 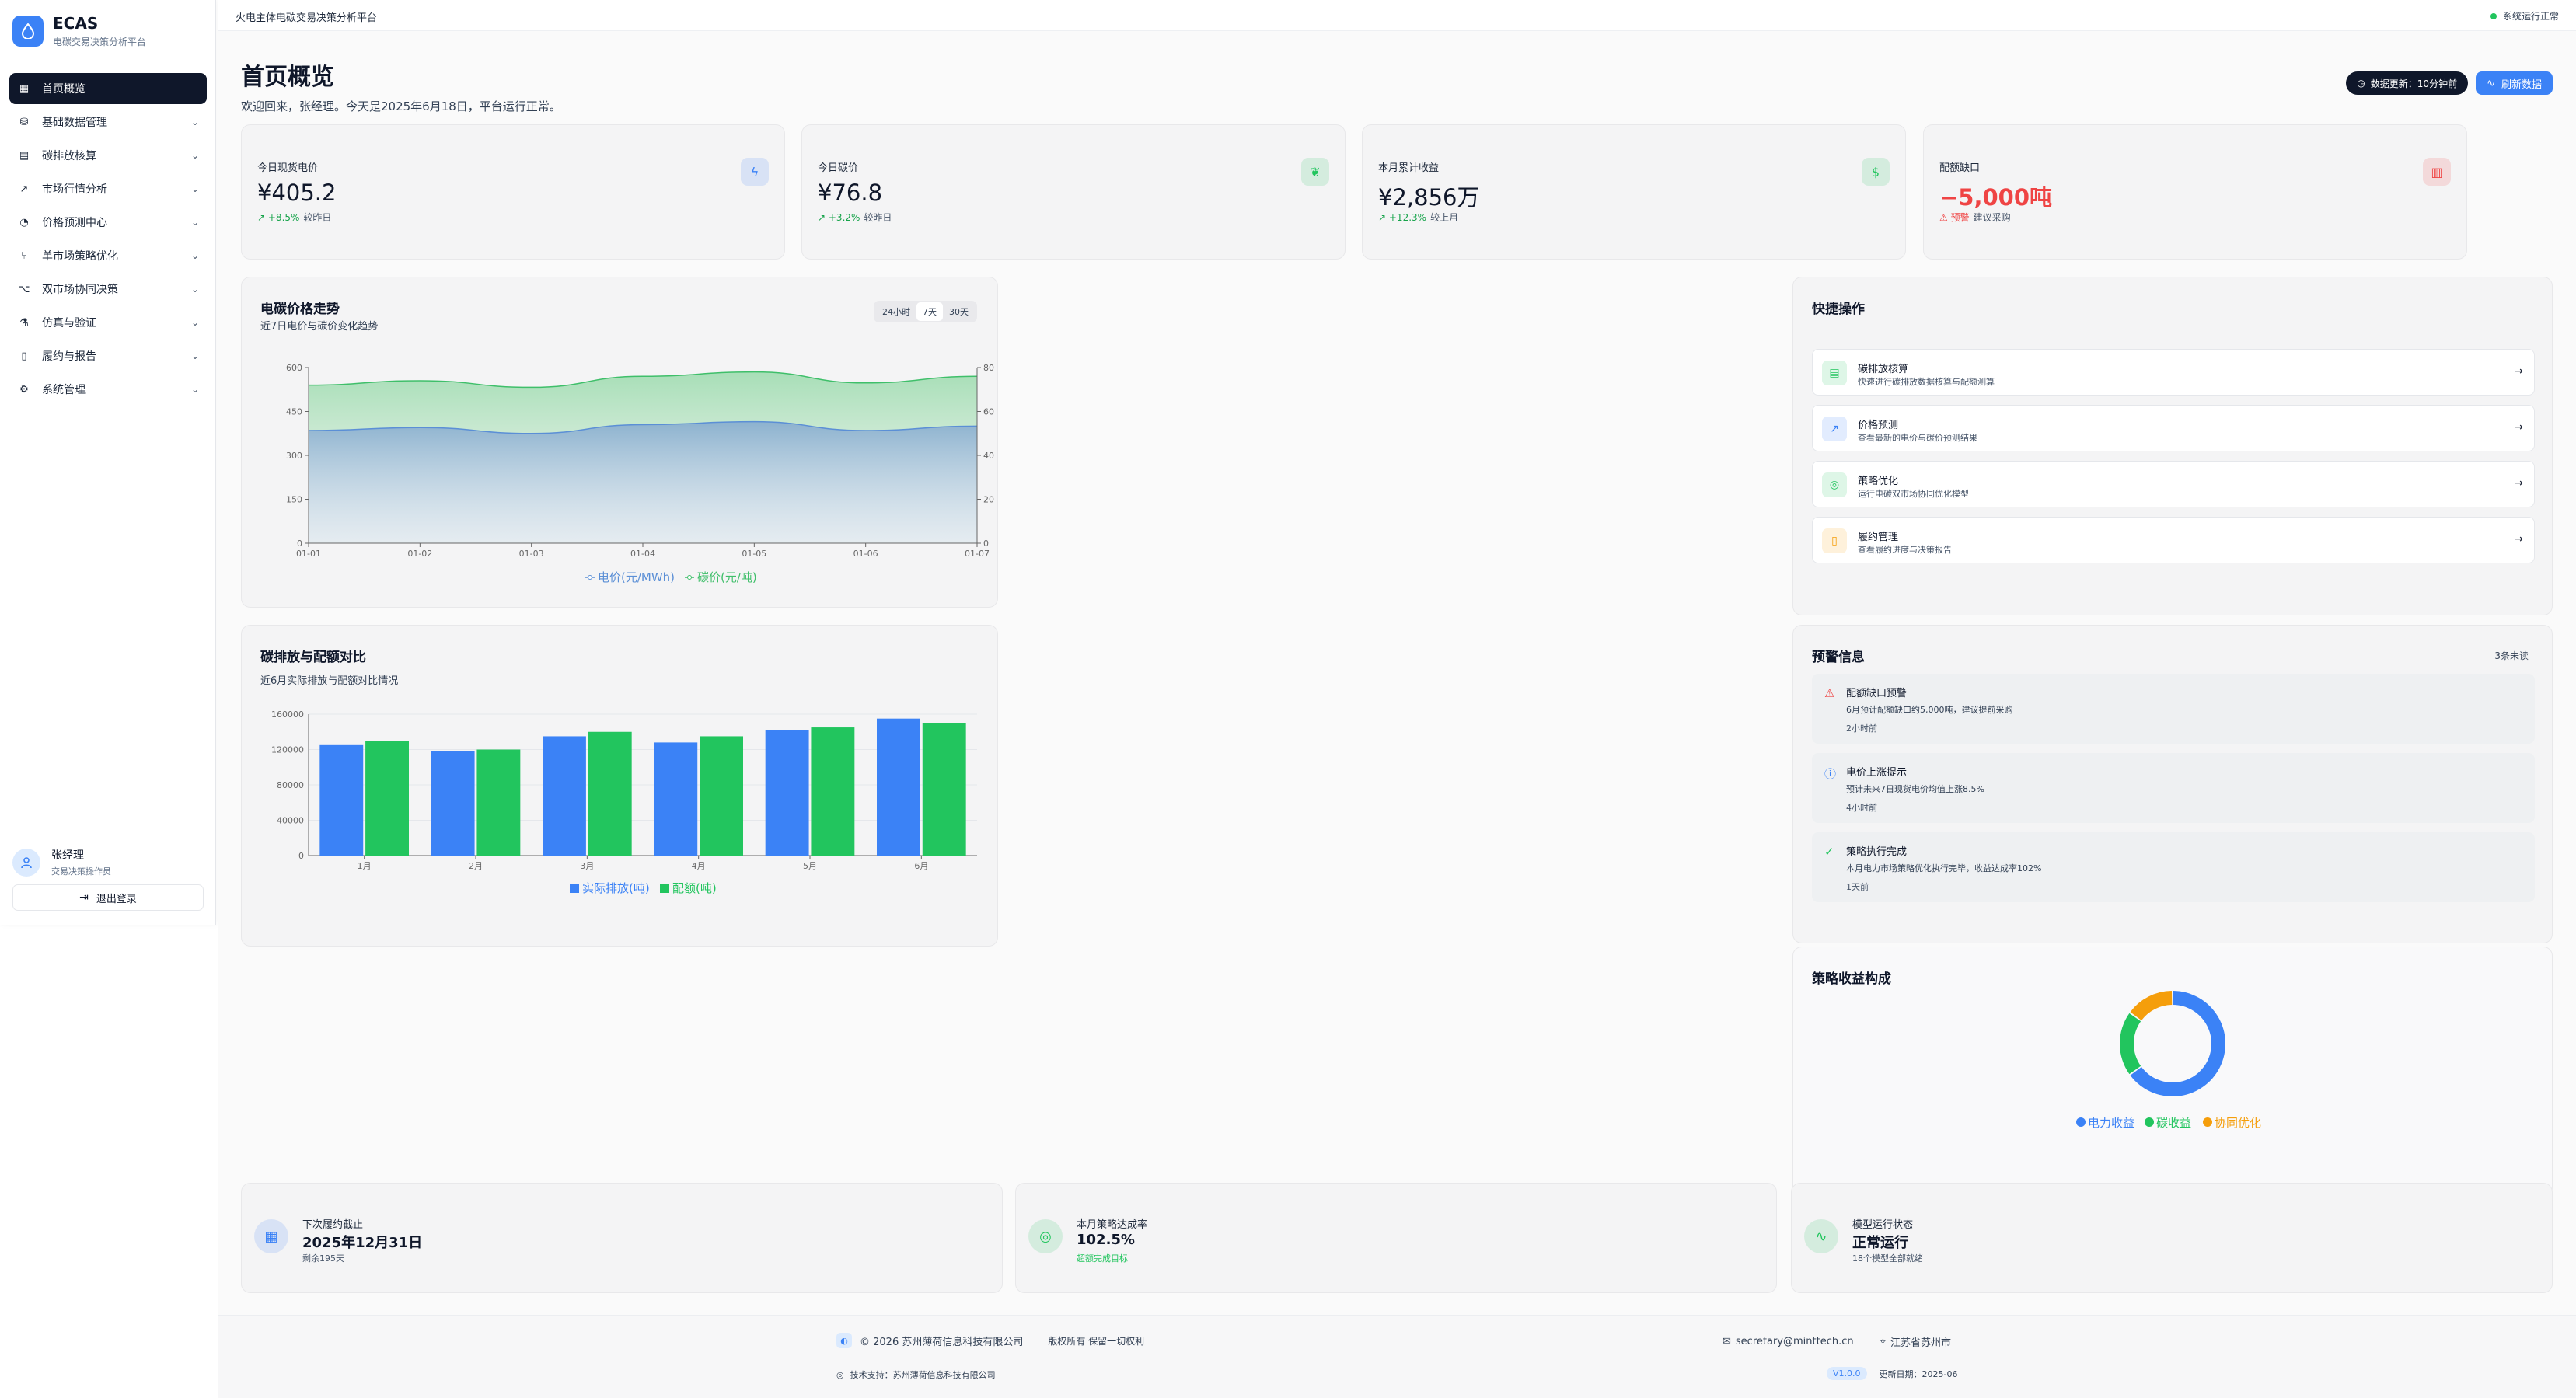 What do you see at coordinates (79, 31) in the screenshot?
I see `brand: ECAS 电碳交易决策分析平台` at bounding box center [79, 31].